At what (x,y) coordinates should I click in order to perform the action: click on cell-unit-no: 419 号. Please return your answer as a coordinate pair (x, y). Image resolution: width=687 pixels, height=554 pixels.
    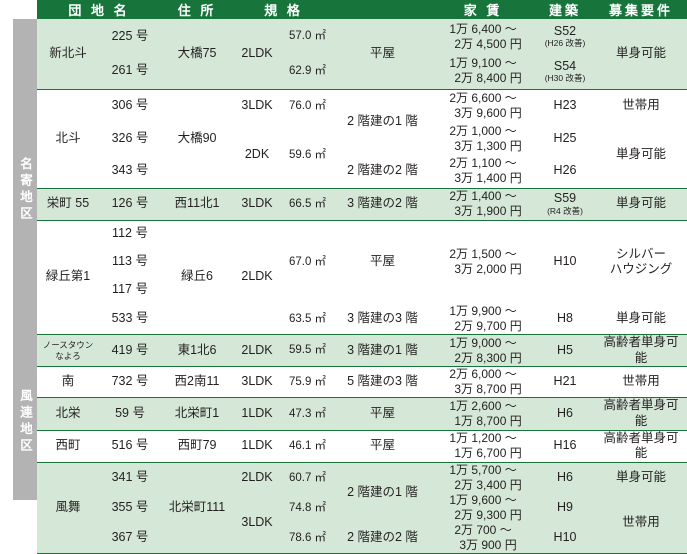
    Looking at the image, I should click on (130, 349).